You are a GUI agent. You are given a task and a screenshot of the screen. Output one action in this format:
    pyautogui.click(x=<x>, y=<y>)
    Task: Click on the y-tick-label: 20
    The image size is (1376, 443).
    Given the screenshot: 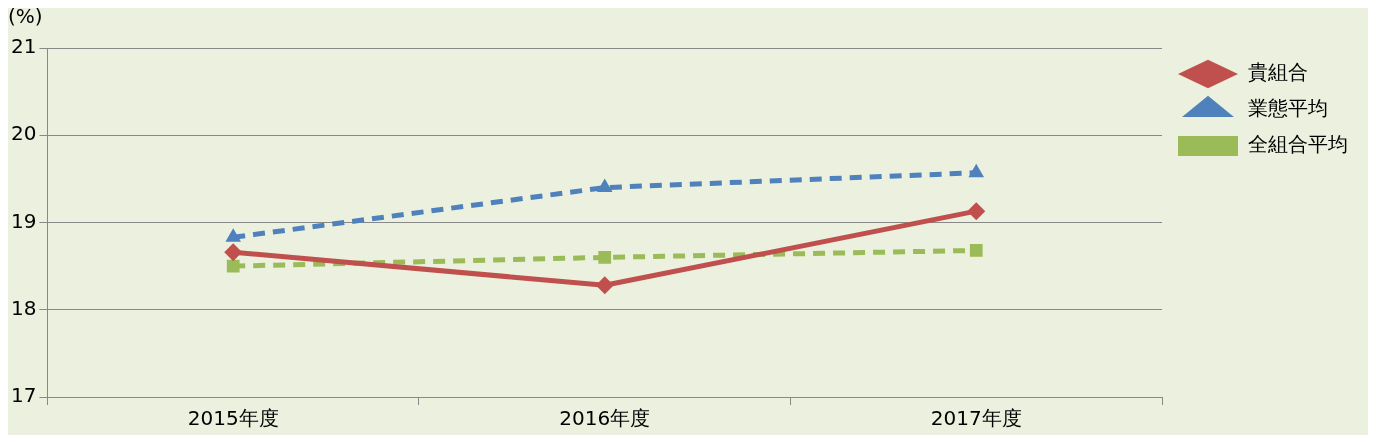 What is the action you would take?
    pyautogui.click(x=24, y=133)
    